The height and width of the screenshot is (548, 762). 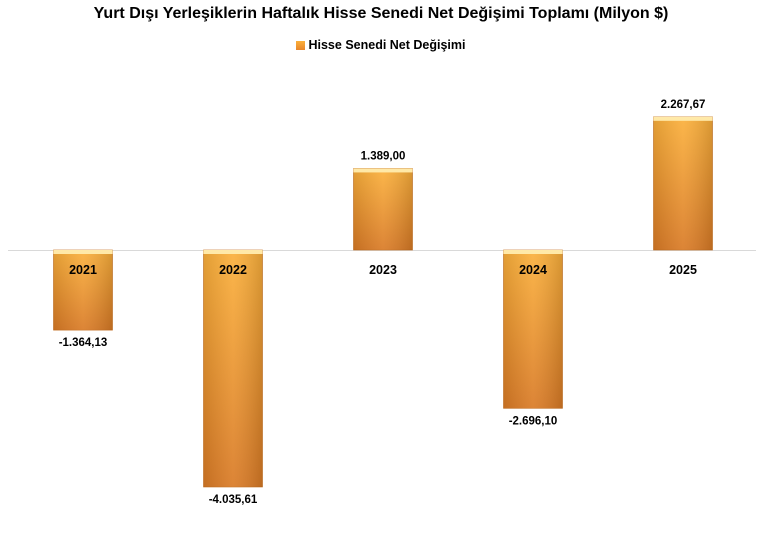 What do you see at coordinates (533, 421) in the screenshot?
I see `value-label-2024: -2.696,10` at bounding box center [533, 421].